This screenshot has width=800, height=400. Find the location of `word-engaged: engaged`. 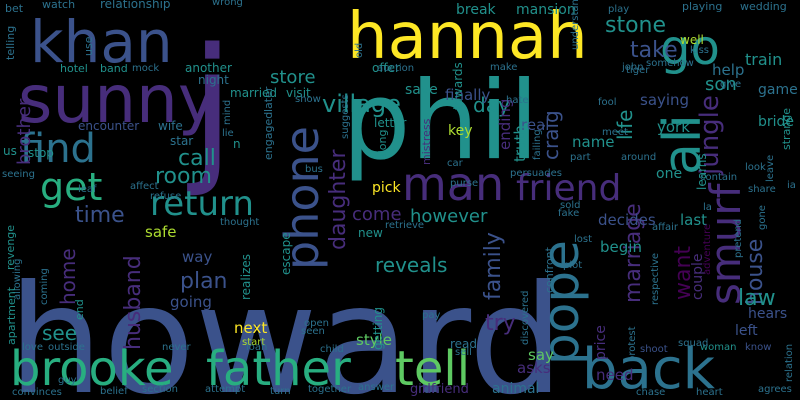

word-engaged: engaged is located at coordinates (268, 136).